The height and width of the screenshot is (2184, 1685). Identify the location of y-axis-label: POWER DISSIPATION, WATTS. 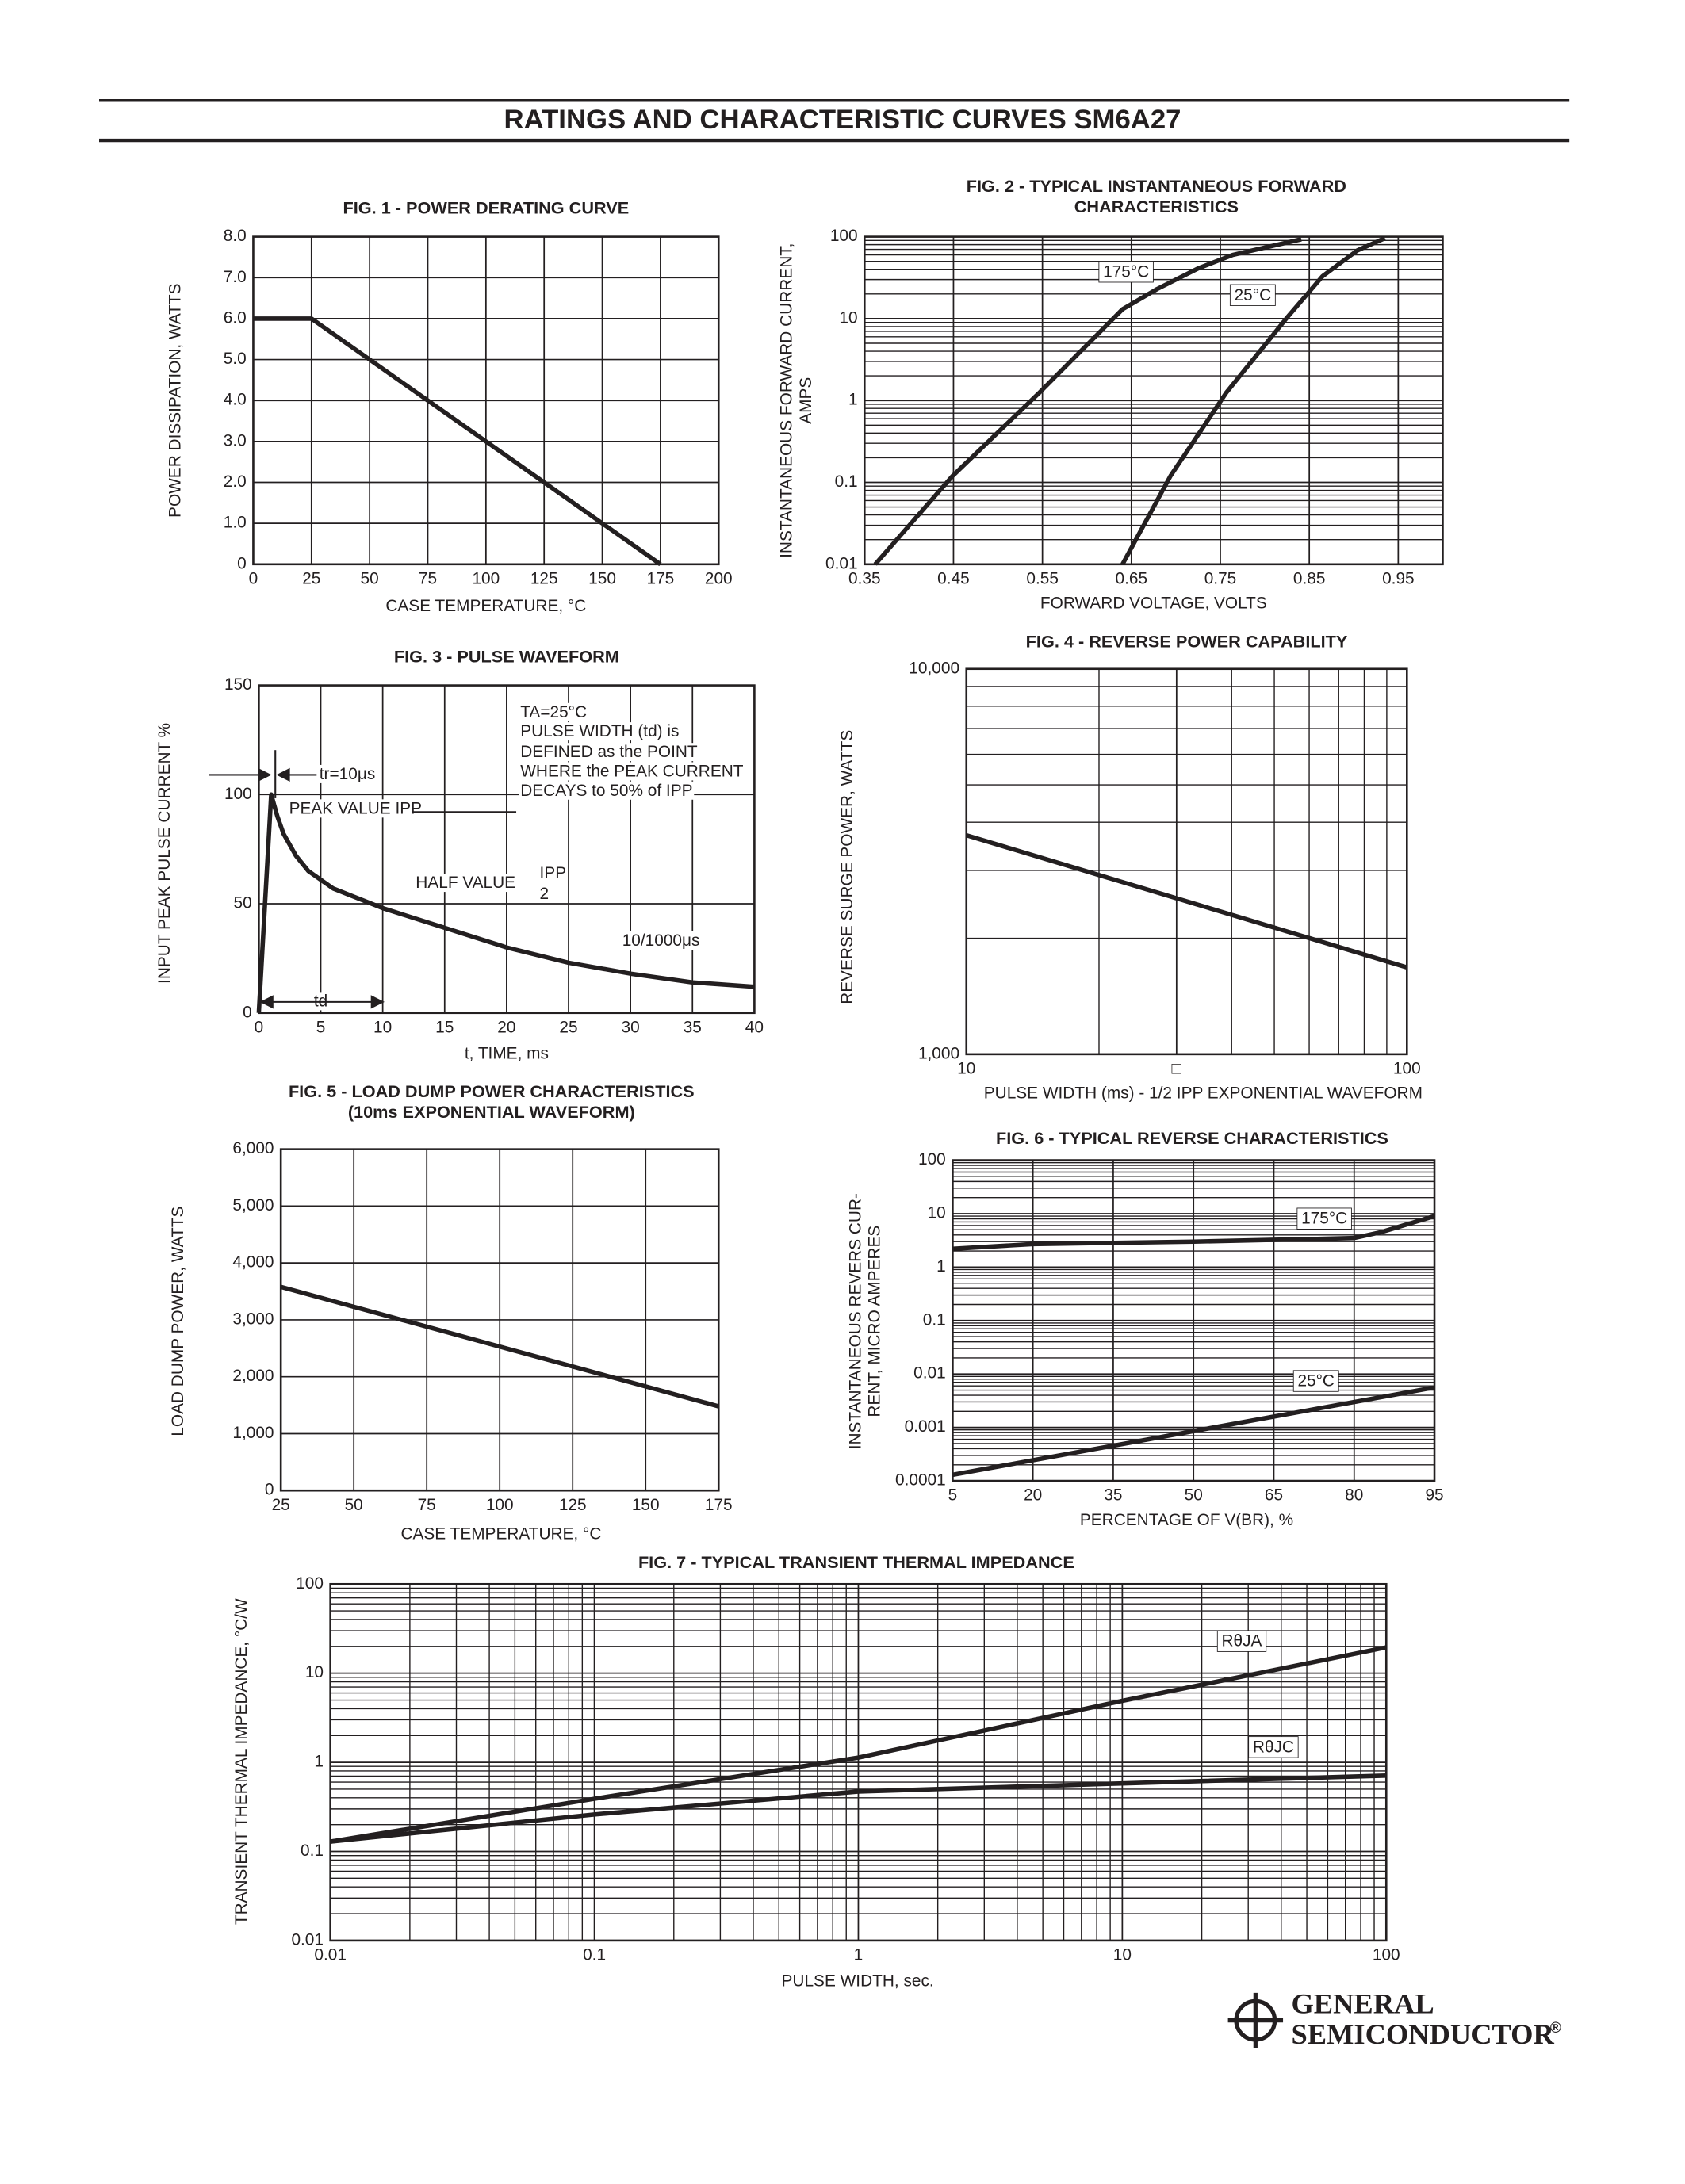
(176, 400).